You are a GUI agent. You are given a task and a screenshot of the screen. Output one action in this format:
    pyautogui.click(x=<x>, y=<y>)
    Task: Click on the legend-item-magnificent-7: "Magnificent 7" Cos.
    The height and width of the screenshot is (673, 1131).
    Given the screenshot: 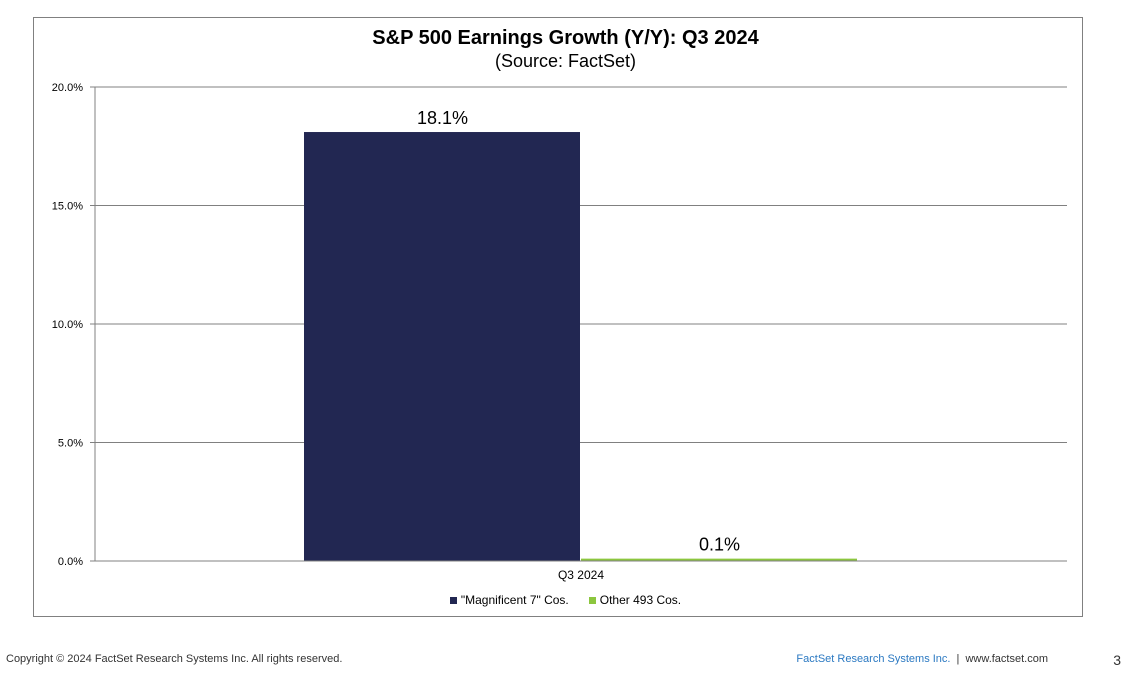 What is the action you would take?
    pyautogui.click(x=509, y=600)
    